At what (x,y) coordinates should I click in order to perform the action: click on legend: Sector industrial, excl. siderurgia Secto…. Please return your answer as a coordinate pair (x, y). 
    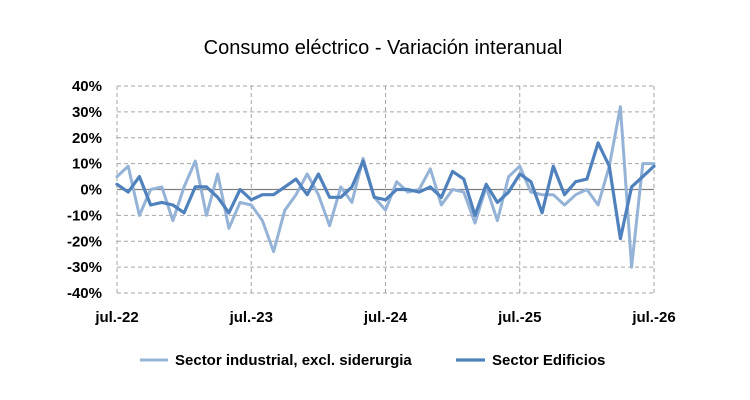
    Looking at the image, I should click on (372, 360).